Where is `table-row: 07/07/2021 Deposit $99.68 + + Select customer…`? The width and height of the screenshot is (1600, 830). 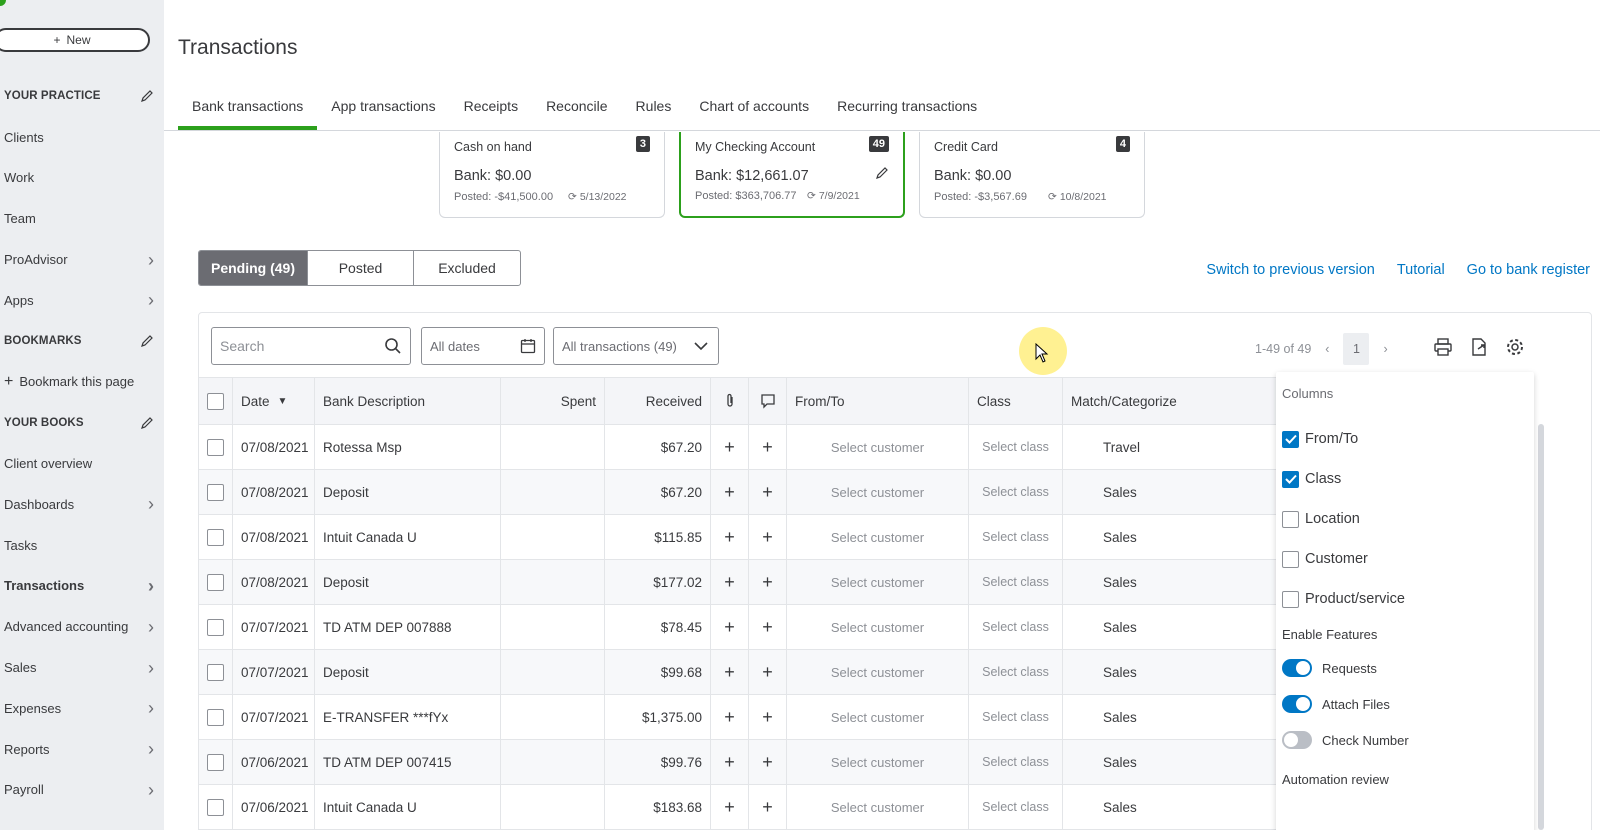
table-row: 07/07/2021 Deposit $99.68 + + Select customer… is located at coordinates (738, 672).